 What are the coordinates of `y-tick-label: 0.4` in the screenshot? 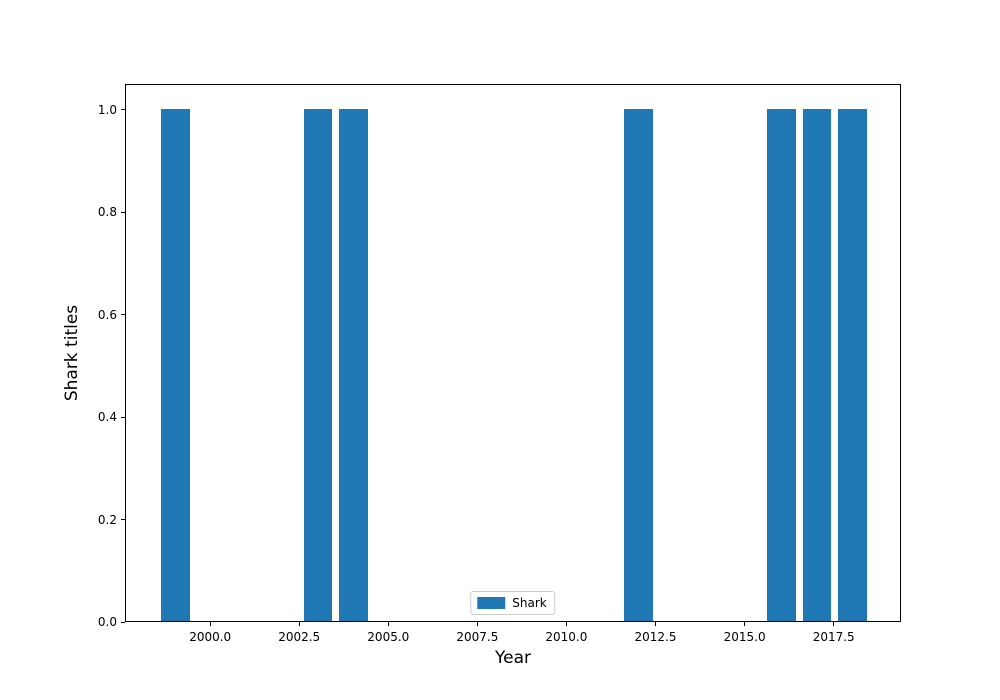 It's located at (107, 417).